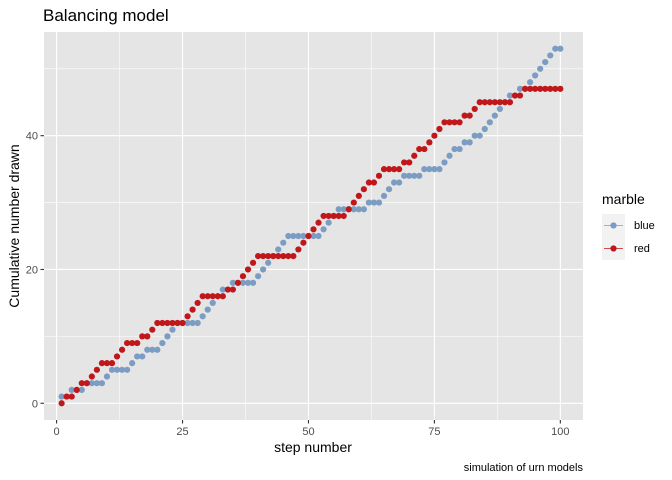 Image resolution: width=672 pixels, height=480 pixels. What do you see at coordinates (434, 432) in the screenshot?
I see `x-tick-label: 75` at bounding box center [434, 432].